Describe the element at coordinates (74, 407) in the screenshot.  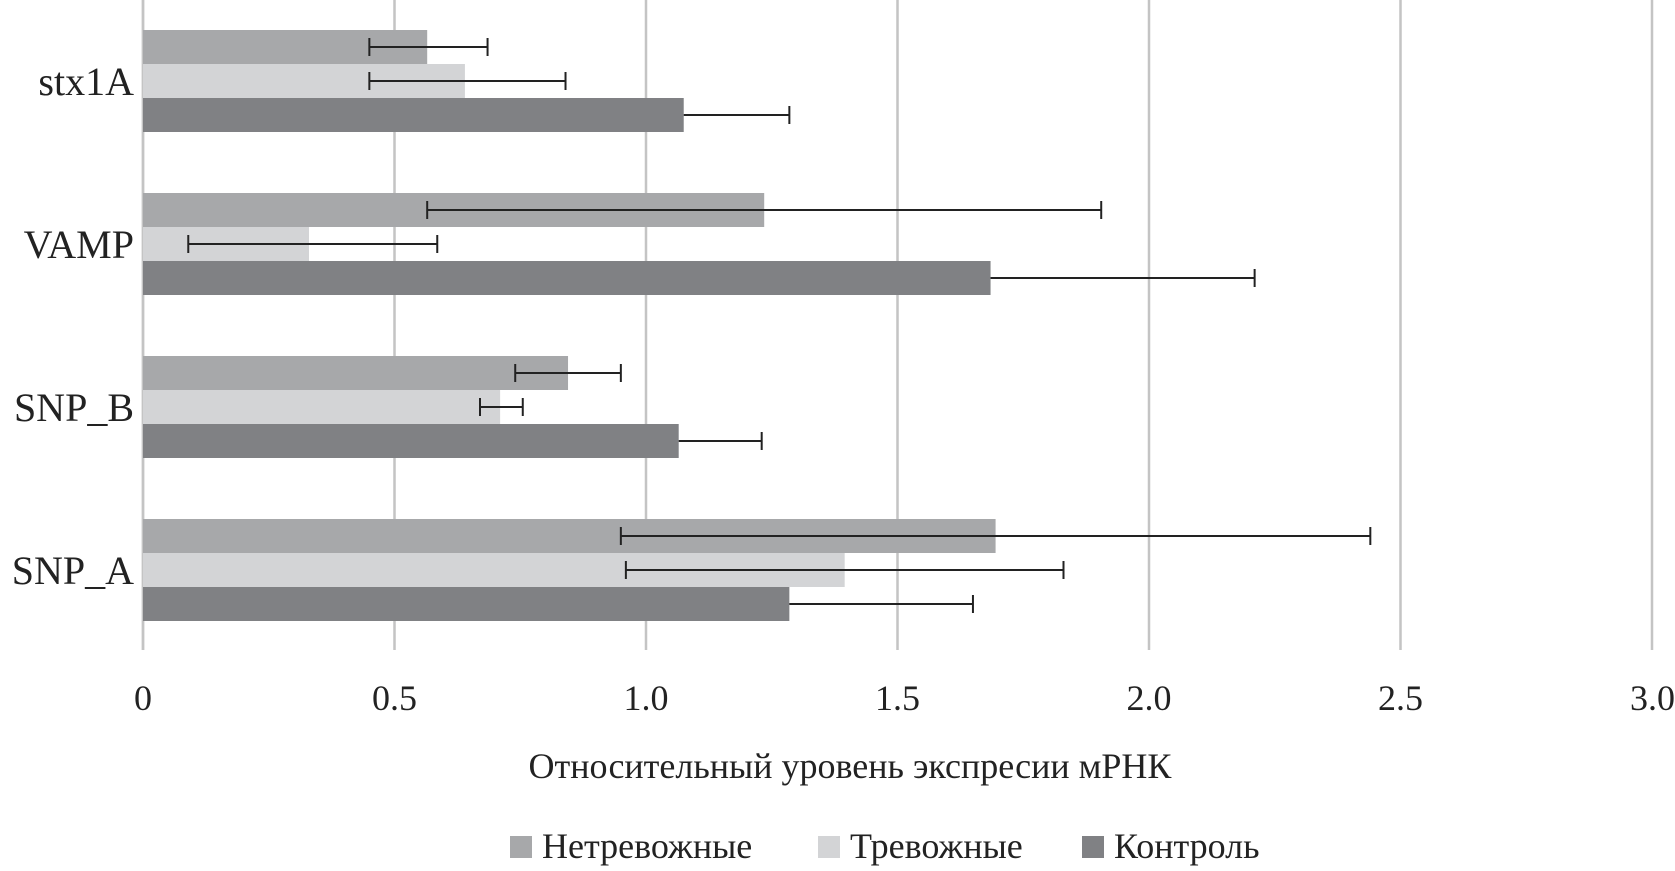
I see `category-label: SNP_B` at that location.